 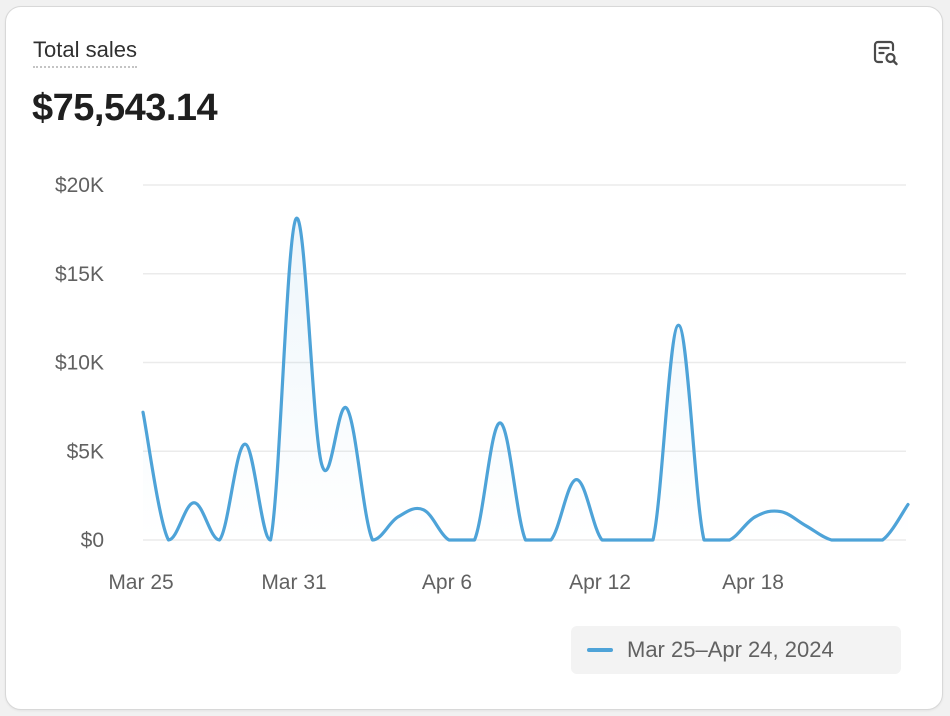 I want to click on y-tick-label: $10K, so click(x=79, y=363).